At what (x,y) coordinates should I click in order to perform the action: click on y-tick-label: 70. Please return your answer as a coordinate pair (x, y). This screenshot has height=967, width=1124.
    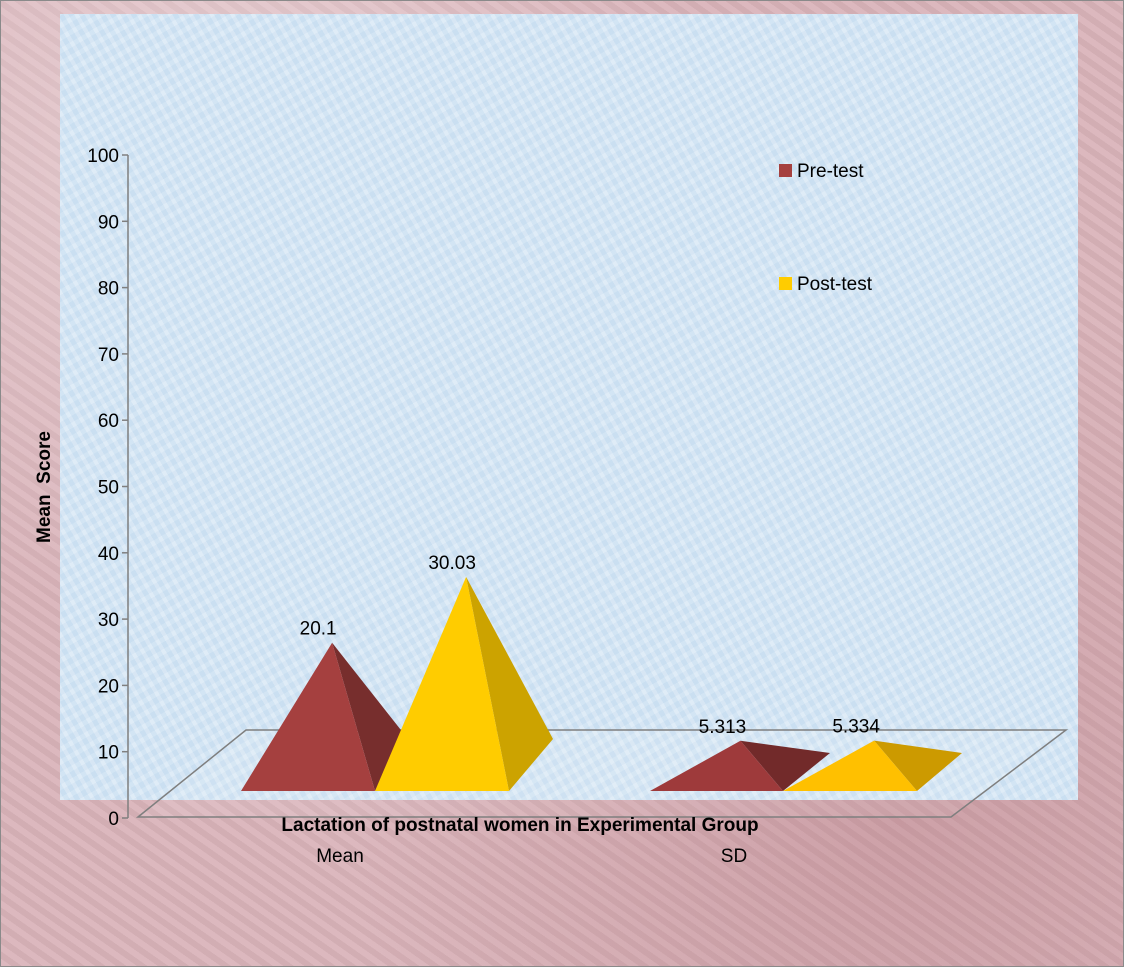
    Looking at the image, I should click on (108, 355).